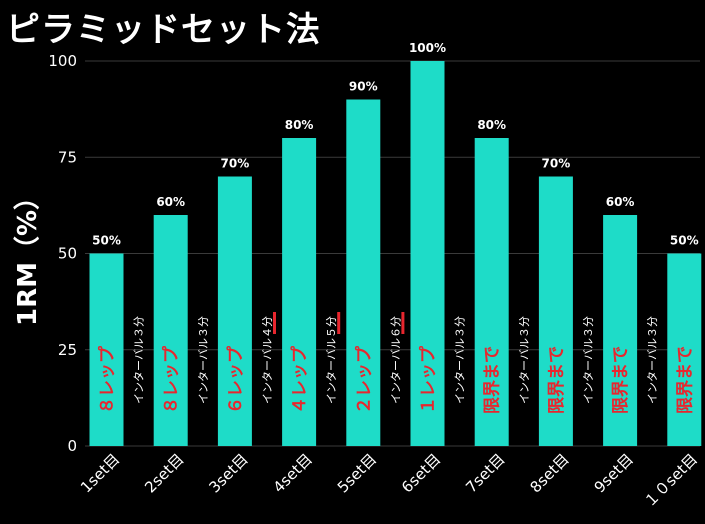 Image resolution: width=705 pixels, height=524 pixels. I want to click on x-category-label: １０set目, so click(670, 480).